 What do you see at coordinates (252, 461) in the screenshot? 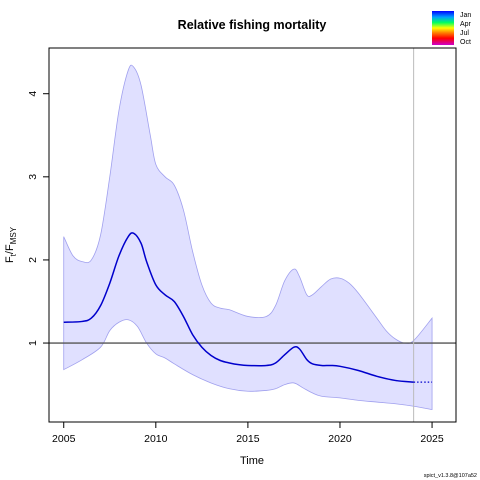
I see `x-axis-label: Time` at bounding box center [252, 461].